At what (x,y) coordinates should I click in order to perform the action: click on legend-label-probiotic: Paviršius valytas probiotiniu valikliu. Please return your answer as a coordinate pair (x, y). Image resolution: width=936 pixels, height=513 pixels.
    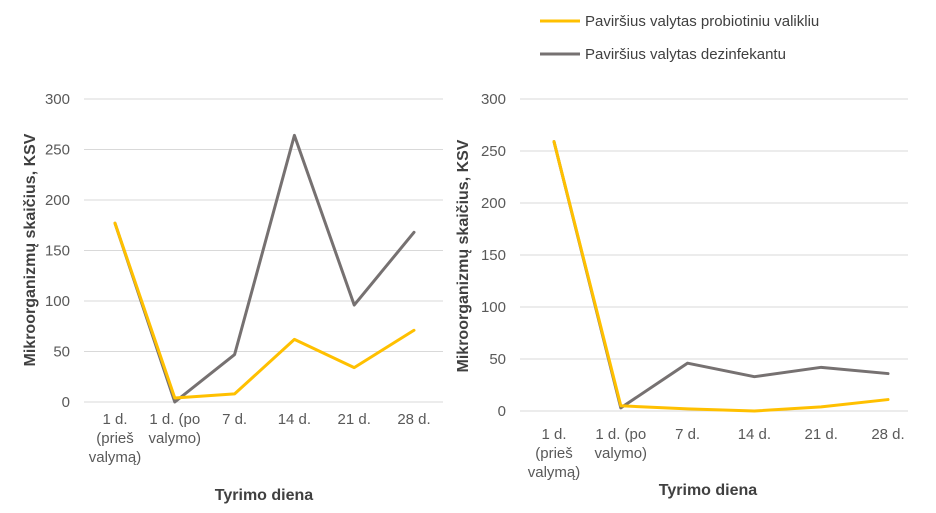
    Looking at the image, I should click on (702, 21).